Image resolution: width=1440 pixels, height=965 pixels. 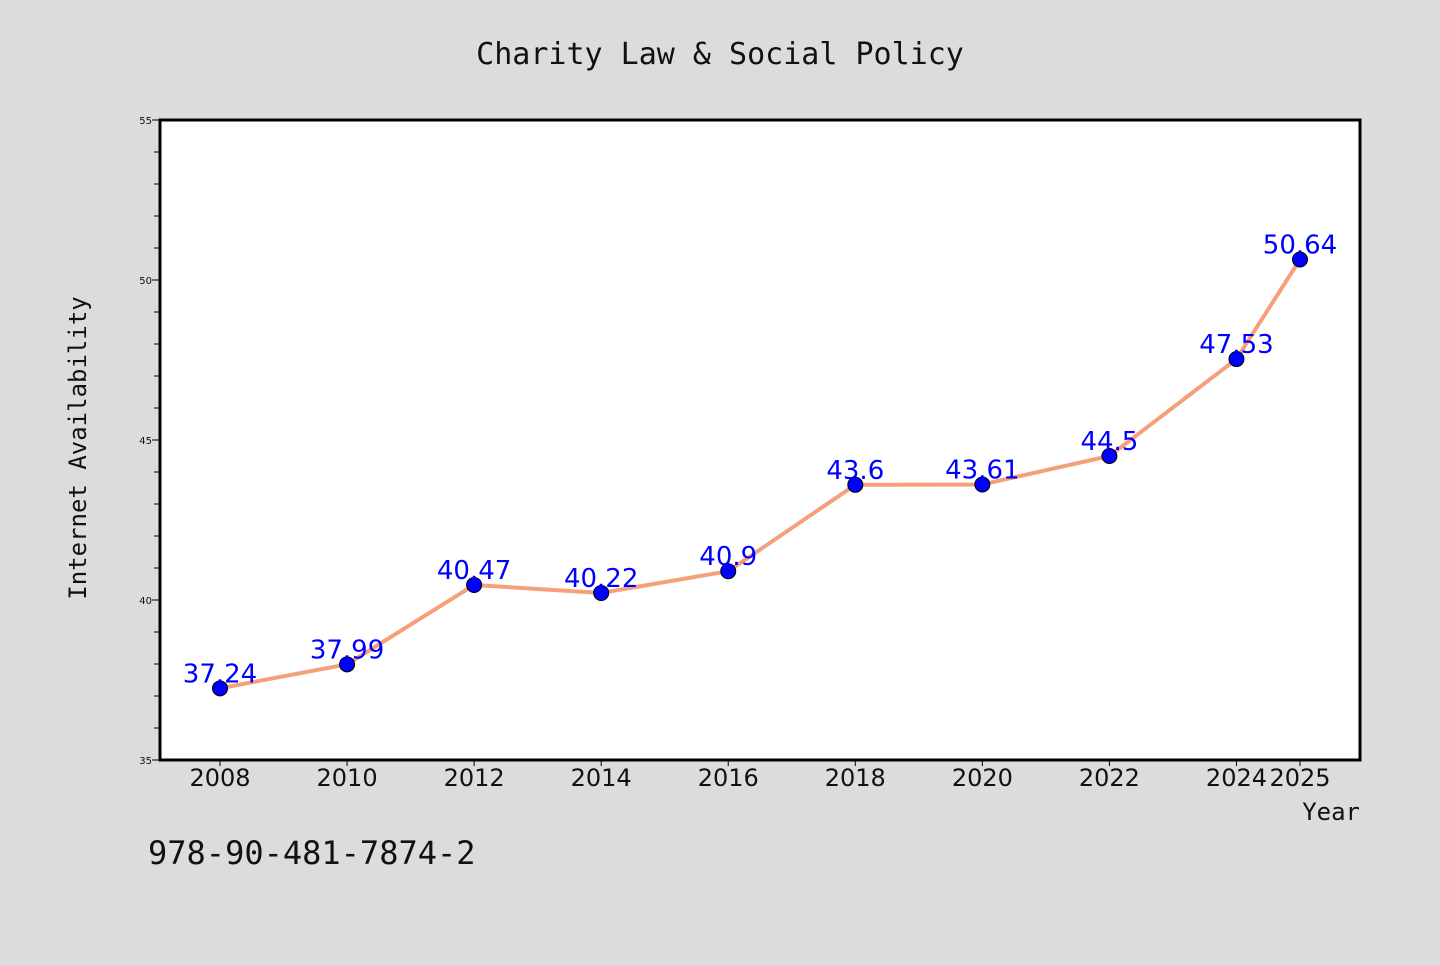 I want to click on y-axis-label: Internet Availability, so click(x=78, y=447).